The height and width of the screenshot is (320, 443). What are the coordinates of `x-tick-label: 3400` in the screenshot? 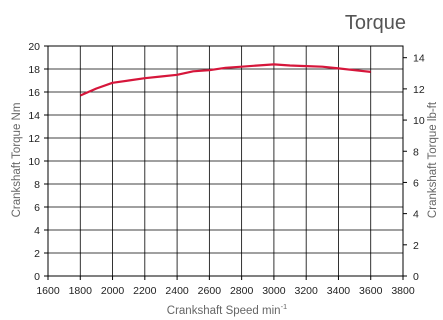 It's located at (339, 291).